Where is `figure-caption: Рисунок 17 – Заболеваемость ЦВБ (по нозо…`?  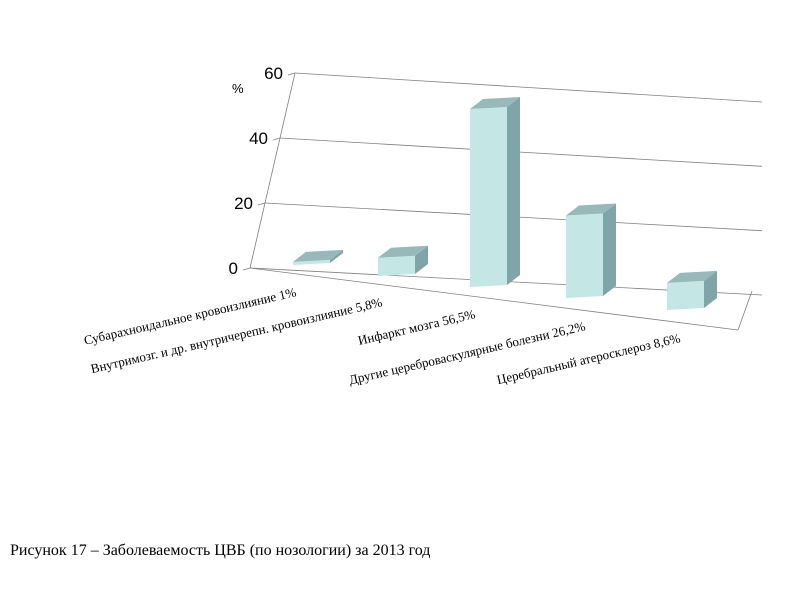
figure-caption: Рисунок 17 – Заболеваемость ЦВБ (по нозо… is located at coordinates (220, 550).